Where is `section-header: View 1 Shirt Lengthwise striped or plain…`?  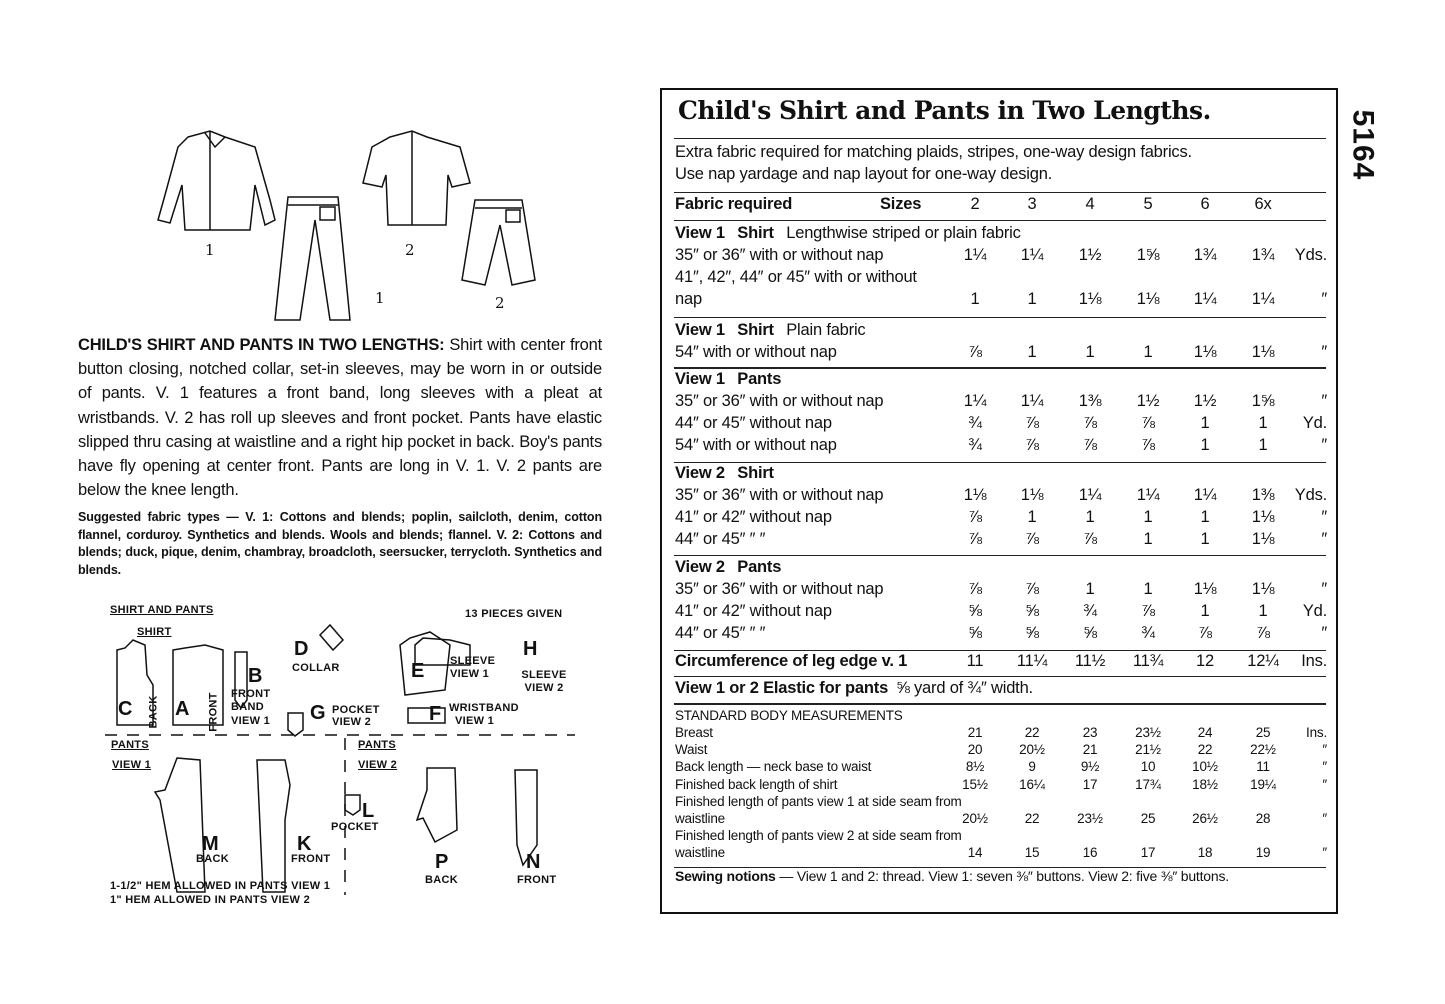 section-header: View 1 Shirt Lengthwise striped or plain… is located at coordinates (1001, 233).